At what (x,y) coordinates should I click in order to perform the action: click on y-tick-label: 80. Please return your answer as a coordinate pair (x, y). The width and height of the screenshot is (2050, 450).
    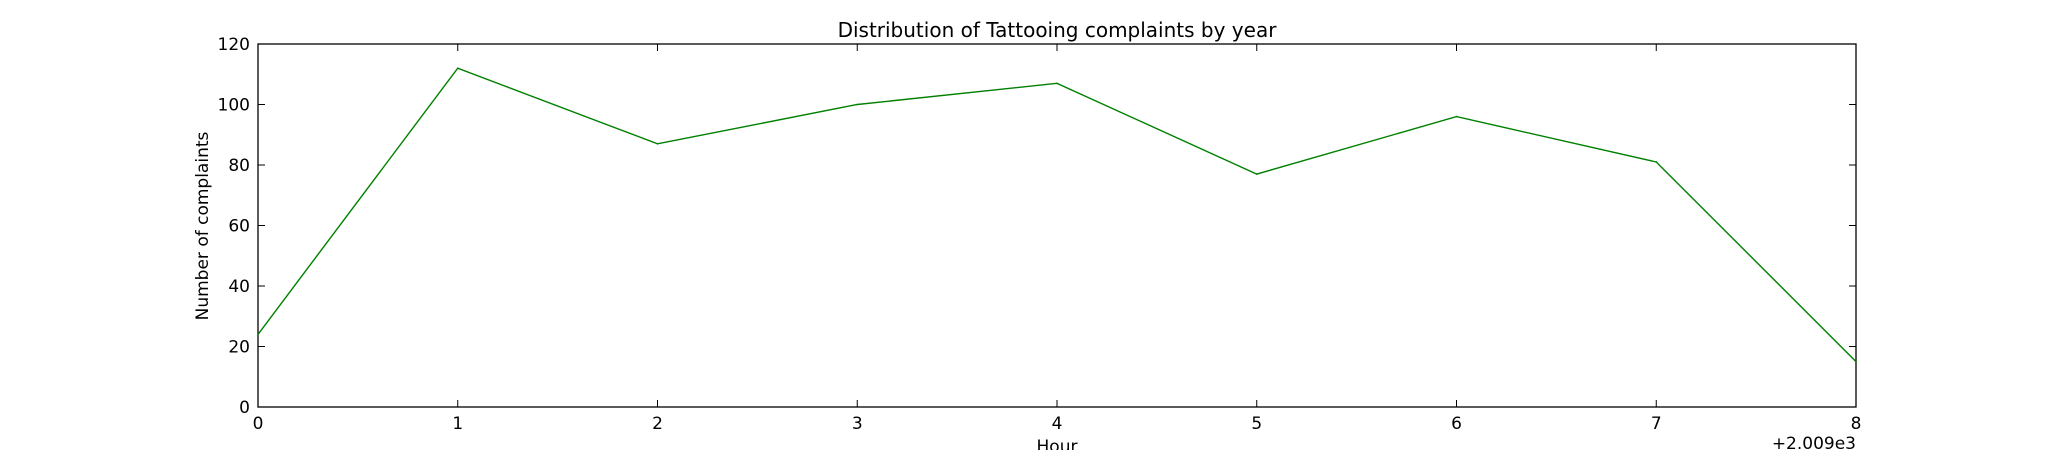
    Looking at the image, I should click on (239, 166).